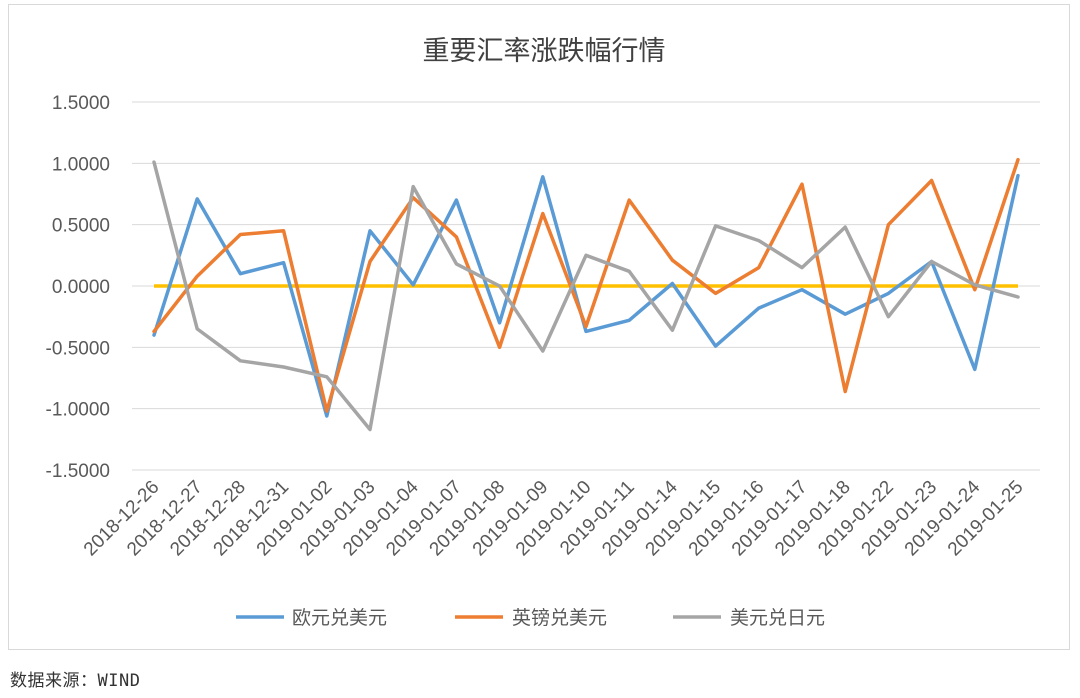  I want to click on y-tick-label: 1.0000, so click(81, 164).